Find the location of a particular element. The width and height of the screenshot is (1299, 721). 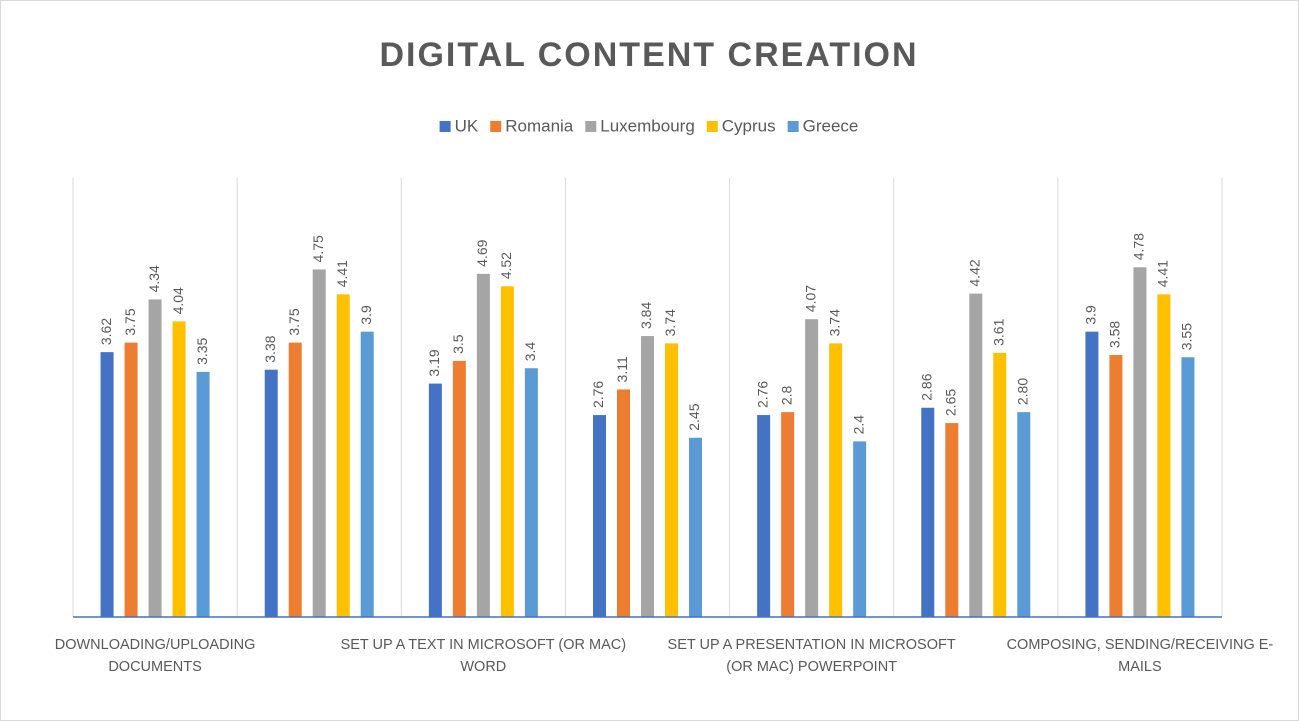

data-label: 4.42 is located at coordinates (974, 272).